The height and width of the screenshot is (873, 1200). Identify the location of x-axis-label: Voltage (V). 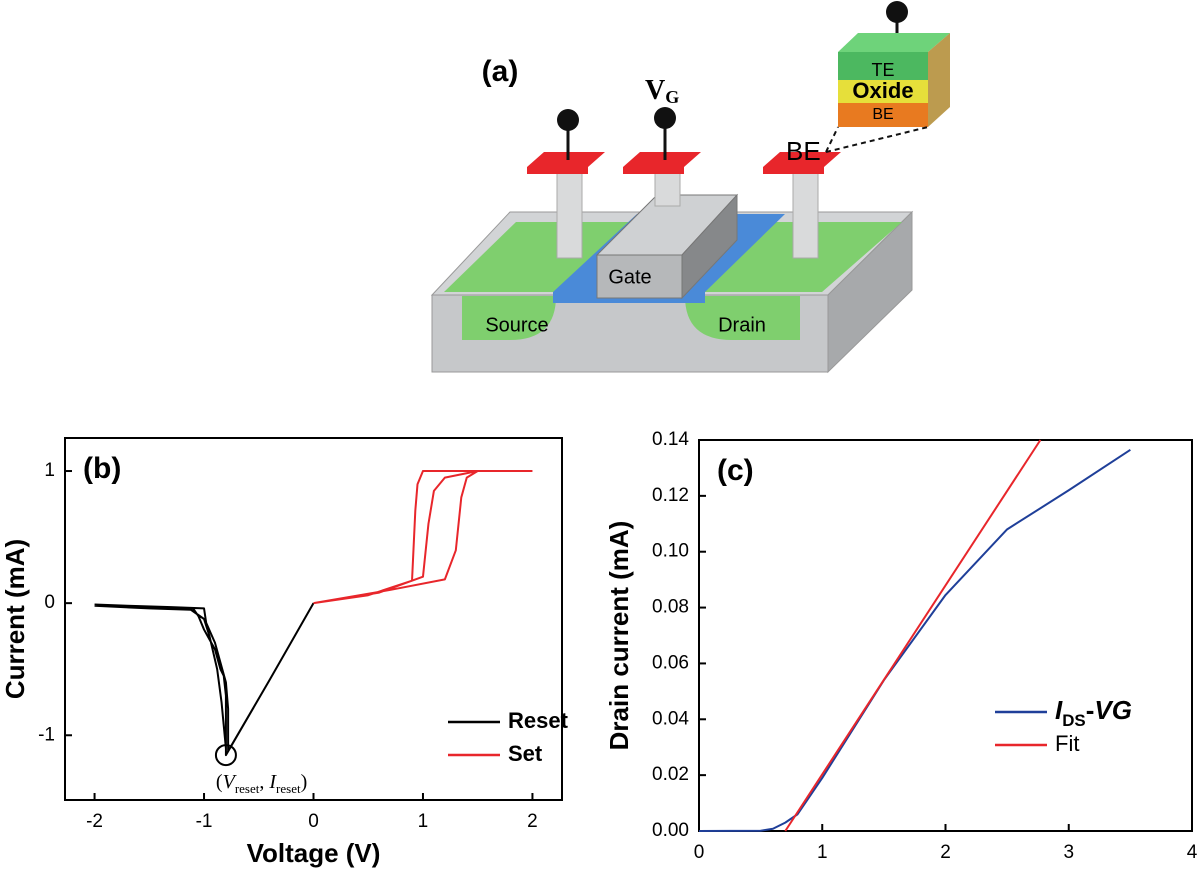
(314, 853).